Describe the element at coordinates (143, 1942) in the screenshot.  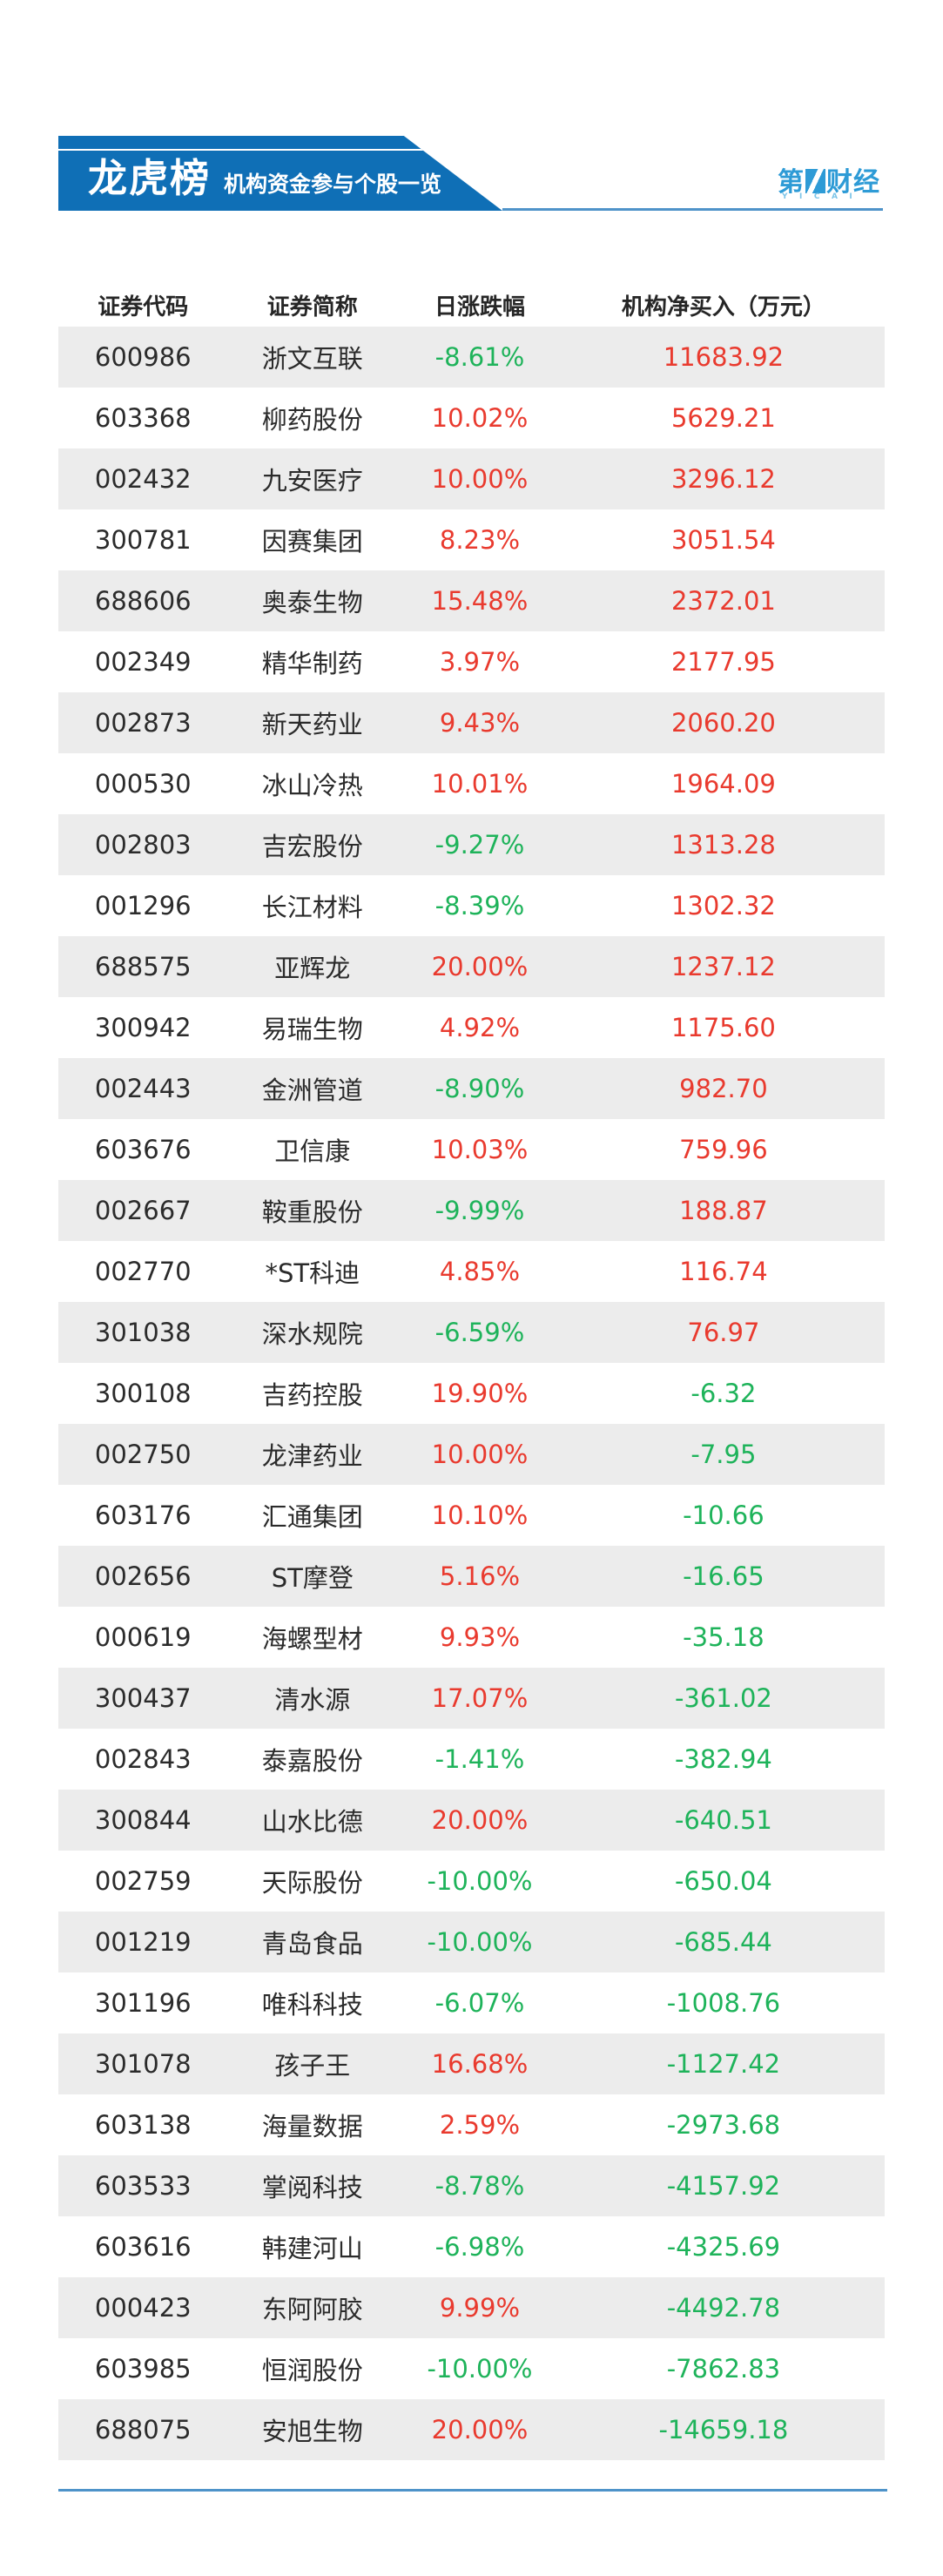
I see `stock-code: 001219` at that location.